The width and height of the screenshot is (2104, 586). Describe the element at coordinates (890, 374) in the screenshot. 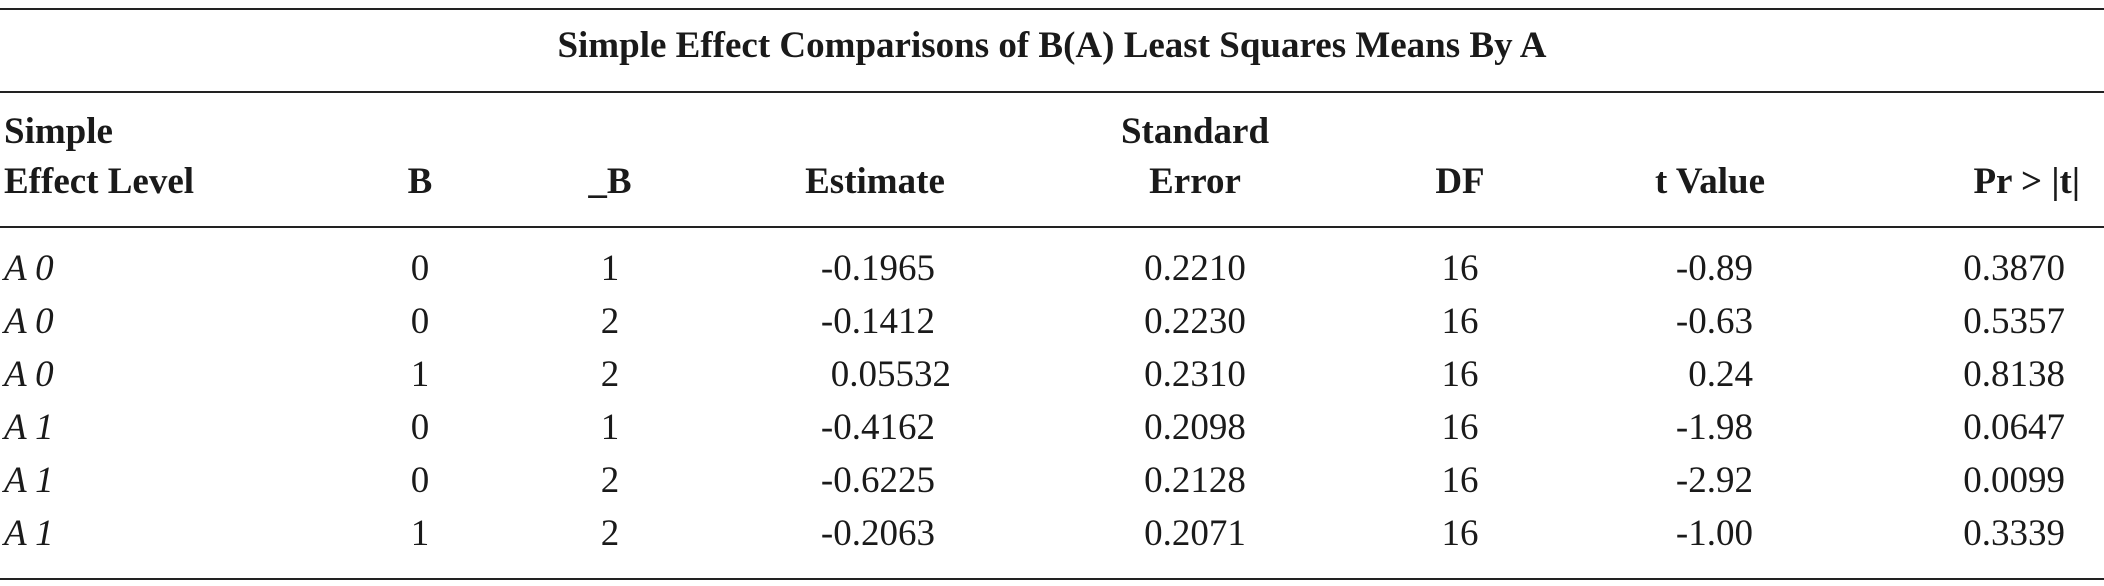

I see `cell-estimate: 0.05532` at that location.